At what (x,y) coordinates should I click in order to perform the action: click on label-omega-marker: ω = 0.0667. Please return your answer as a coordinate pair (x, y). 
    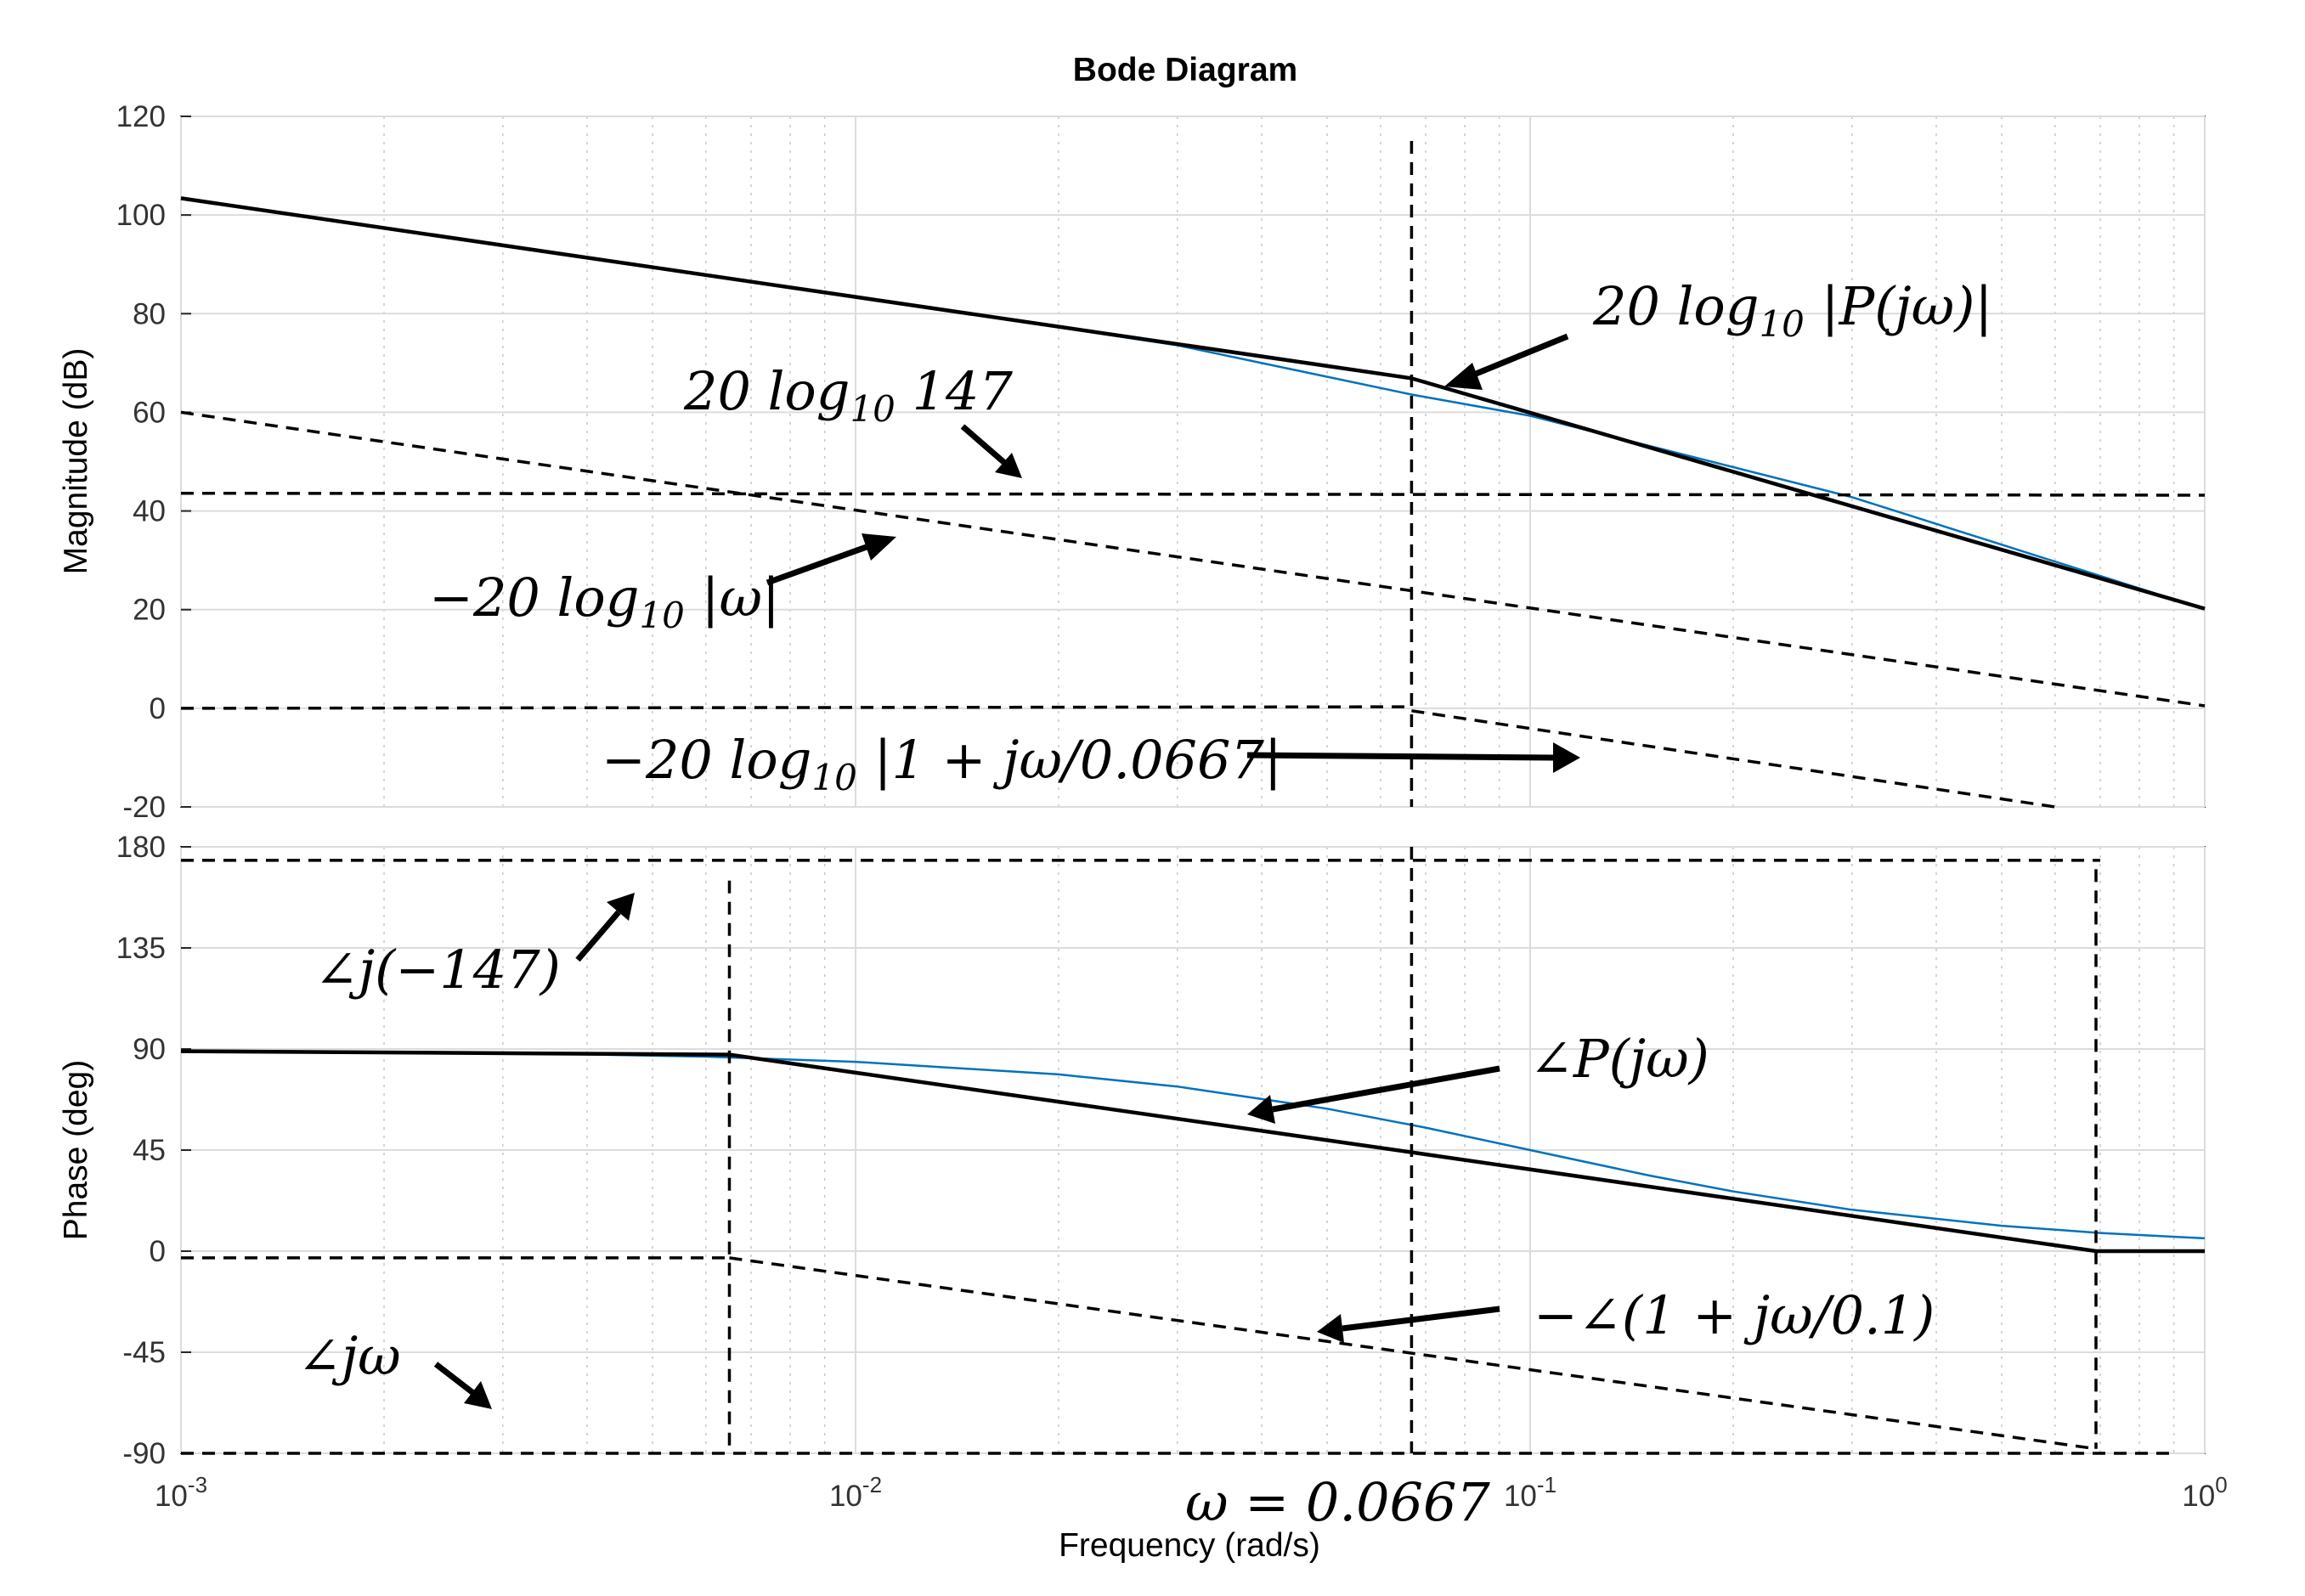
    Looking at the image, I should click on (1337, 1502).